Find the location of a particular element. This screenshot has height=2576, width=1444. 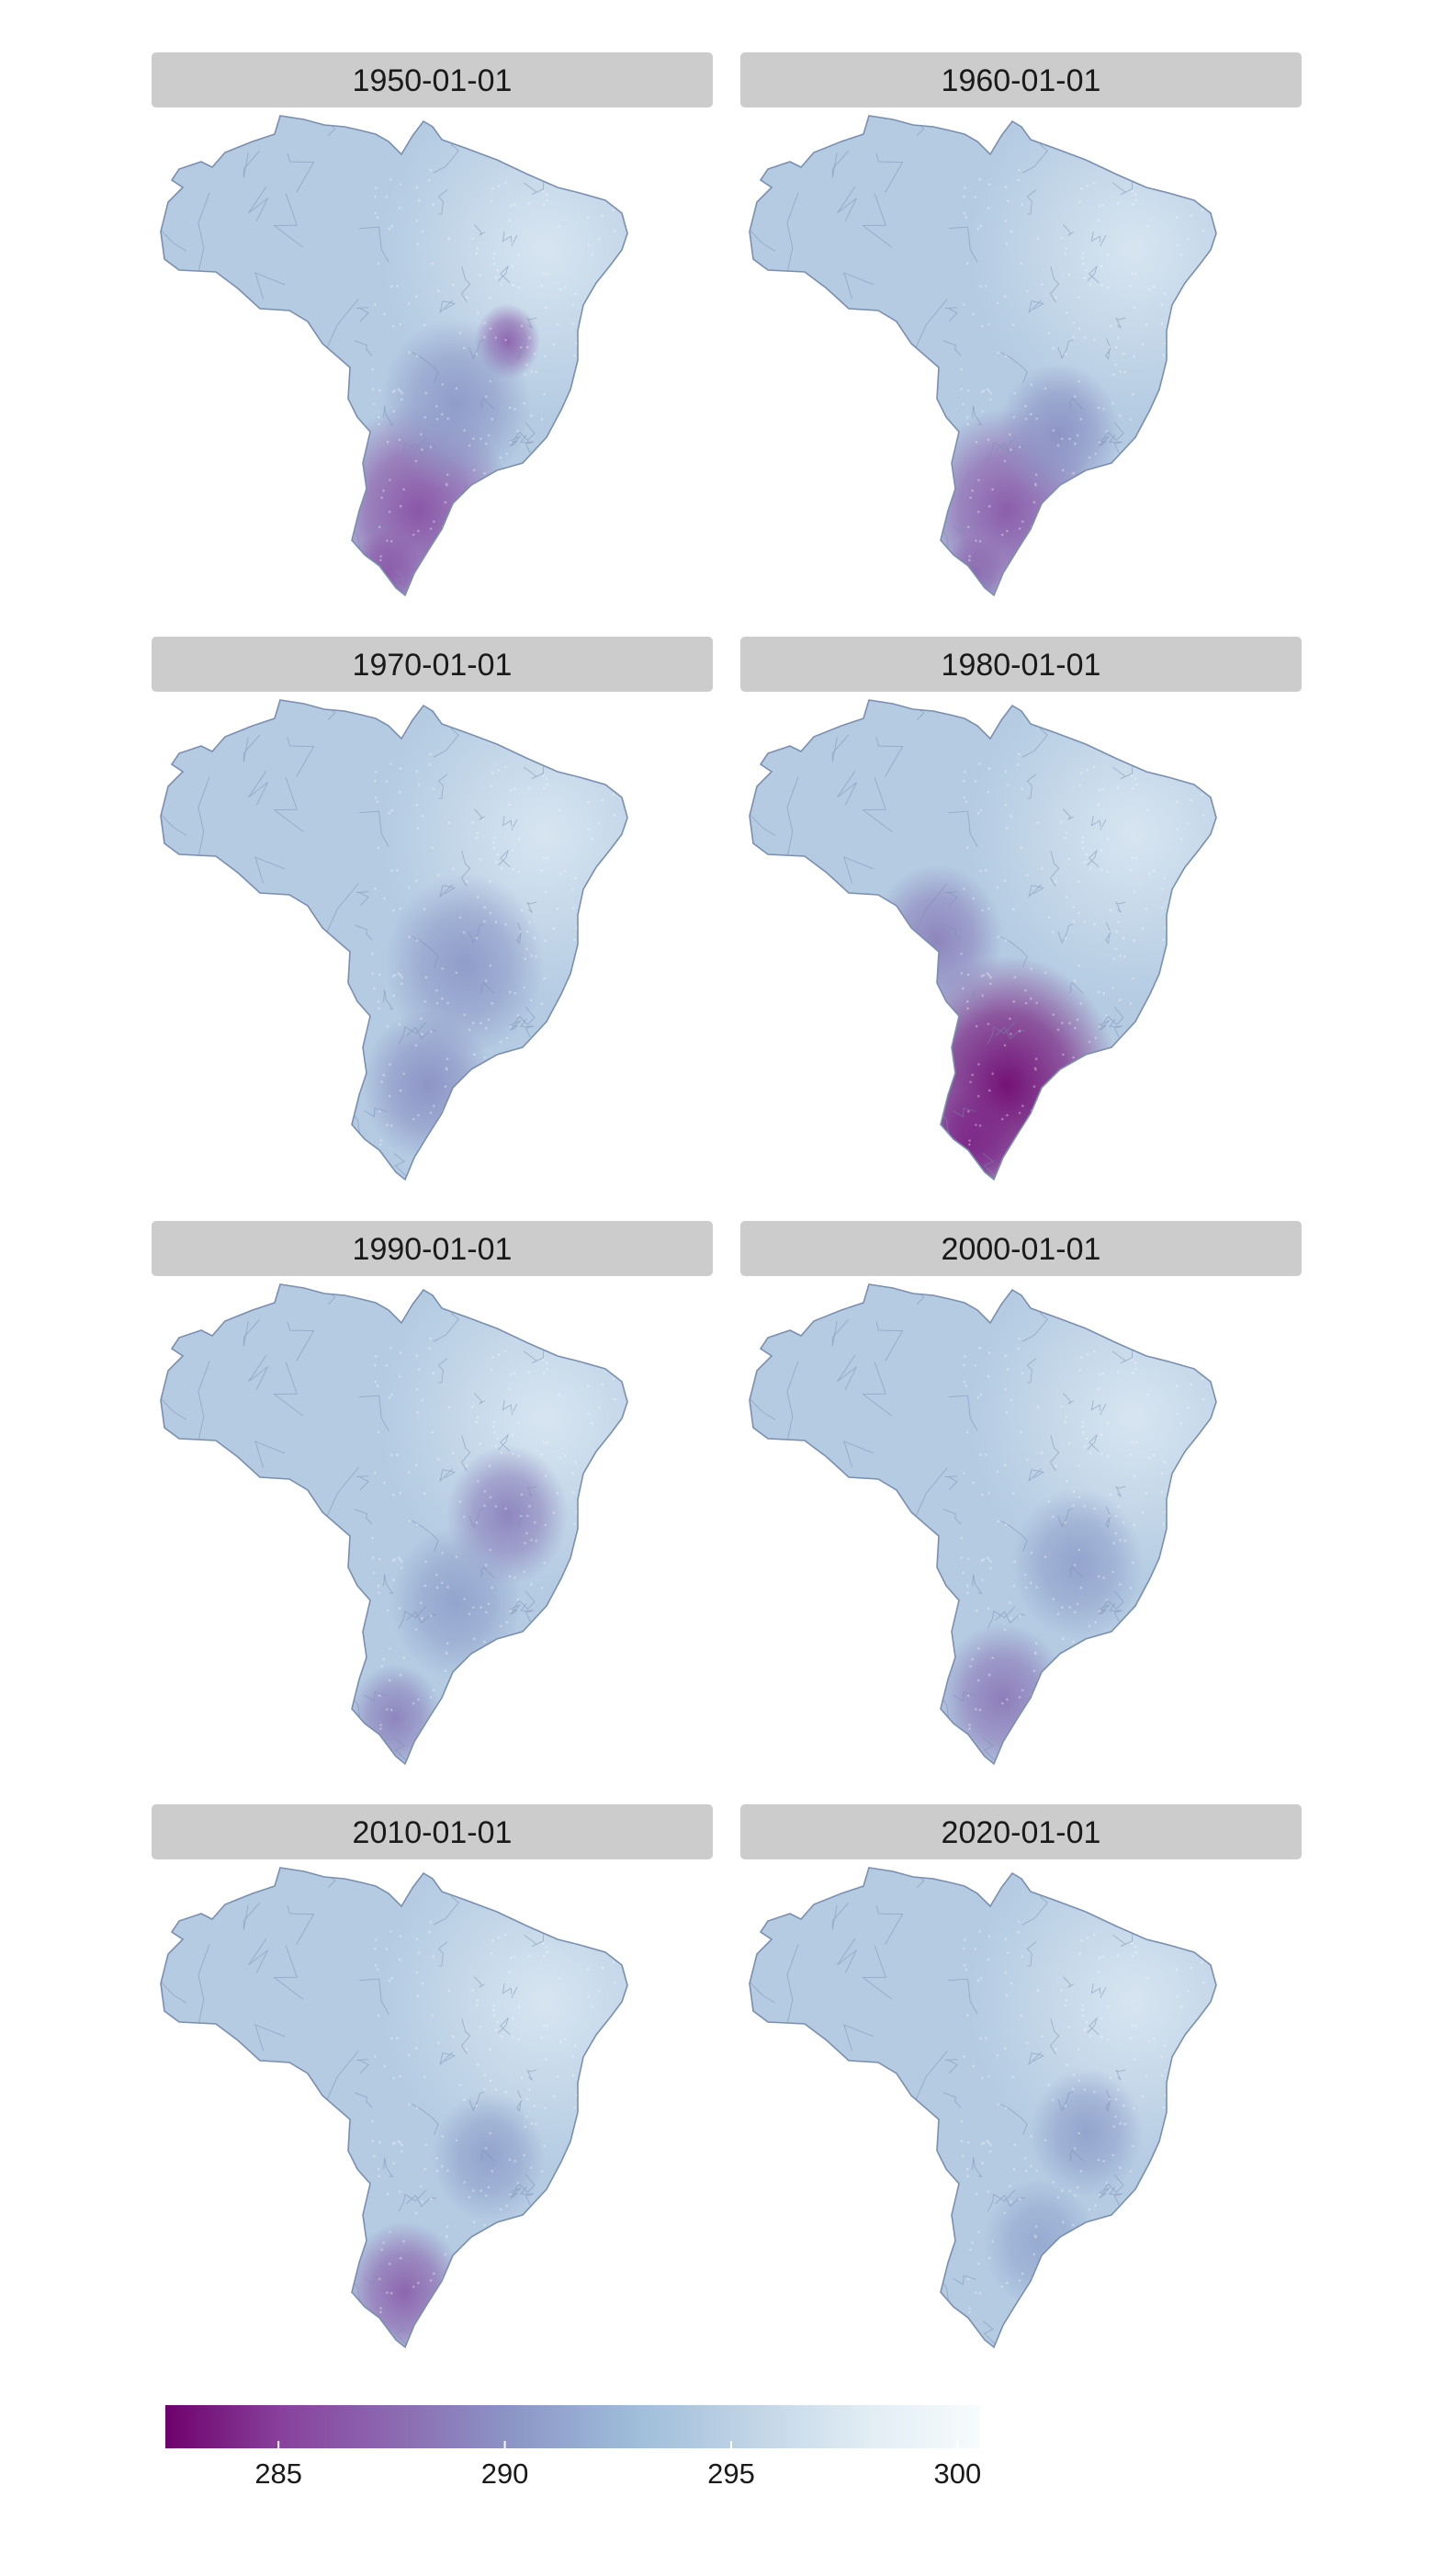

legend-gradient-bar is located at coordinates (573, 2426).